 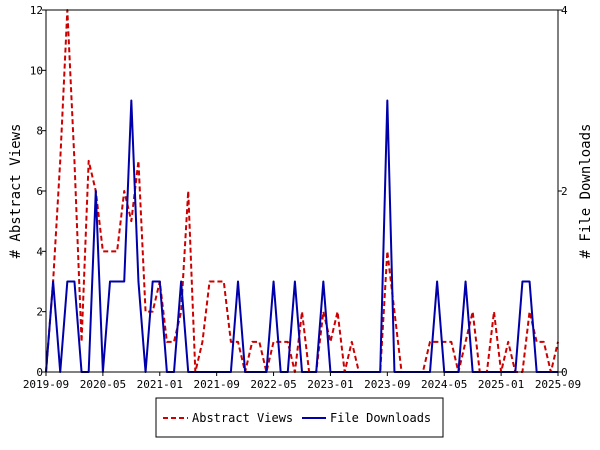 I want to click on x-tick-label: 2021-09, so click(x=216, y=384).